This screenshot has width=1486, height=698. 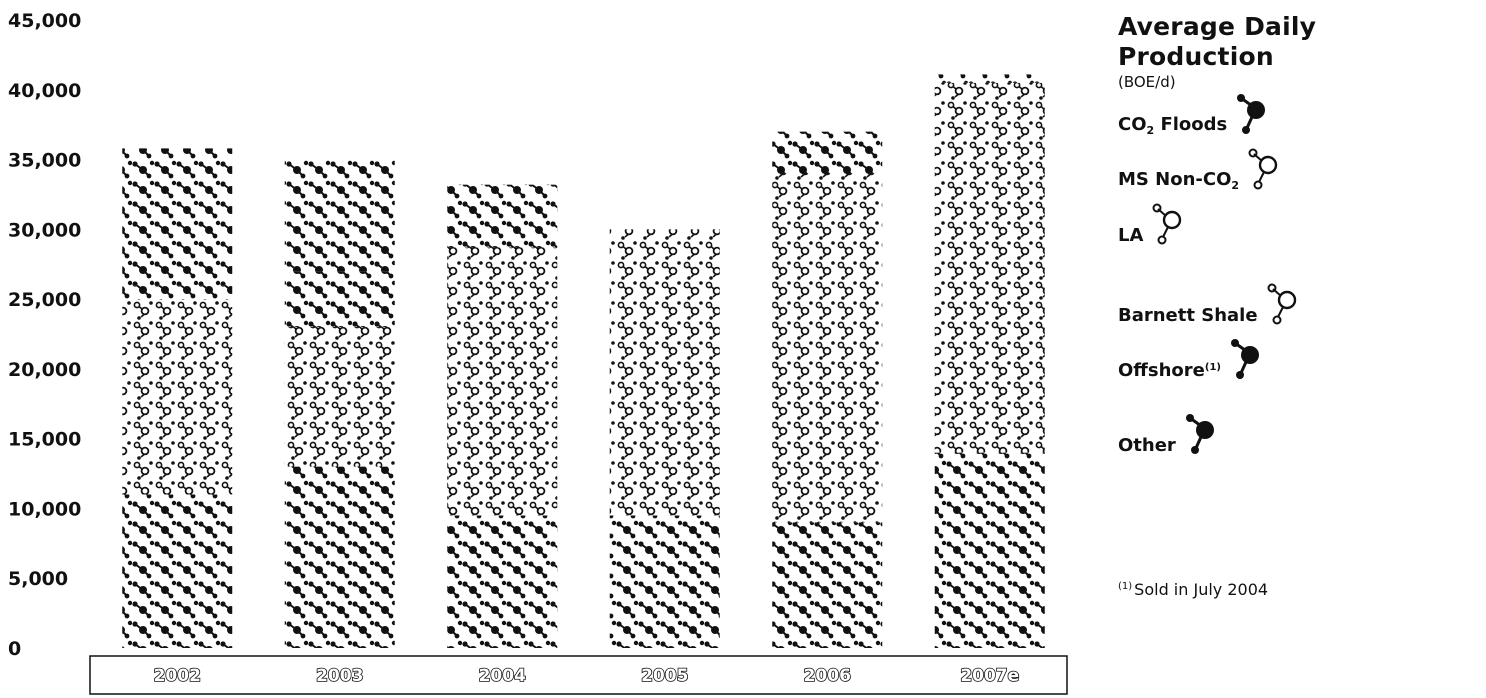 What do you see at coordinates (1201, 589) in the screenshot?
I see `footnote-text: Sold in July 2004` at bounding box center [1201, 589].